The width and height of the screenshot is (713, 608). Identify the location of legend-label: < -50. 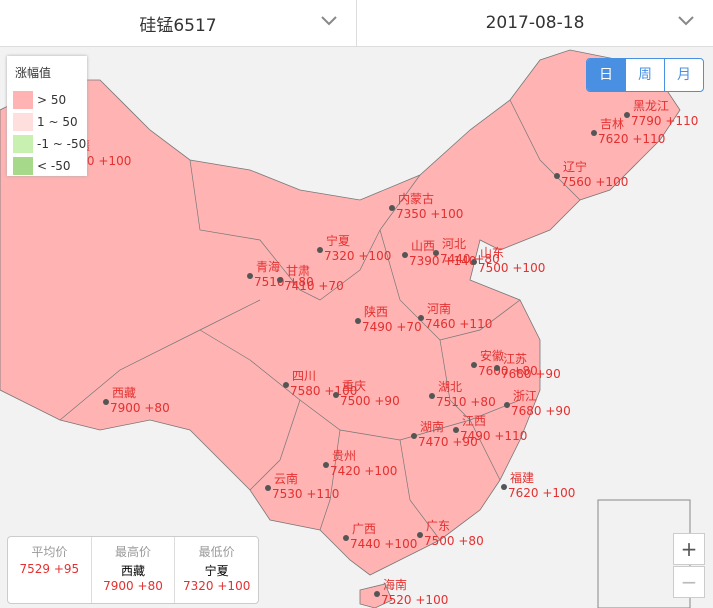
(54, 166).